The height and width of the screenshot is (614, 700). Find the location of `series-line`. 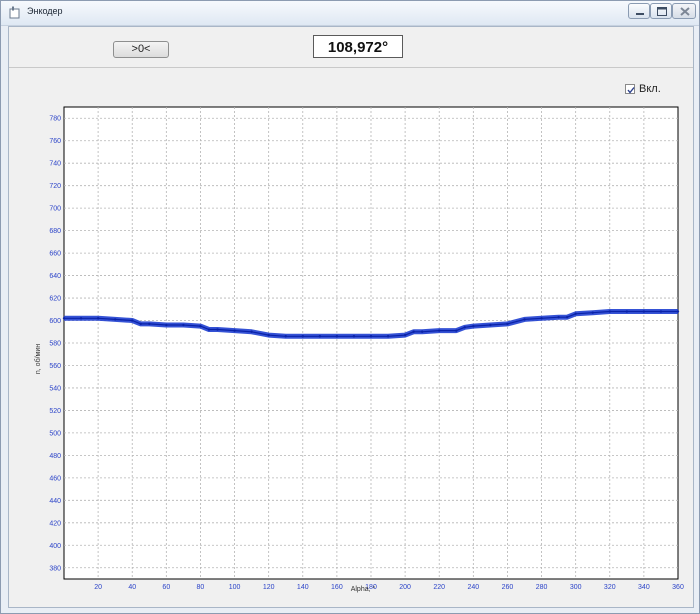

series-line is located at coordinates (371, 323).